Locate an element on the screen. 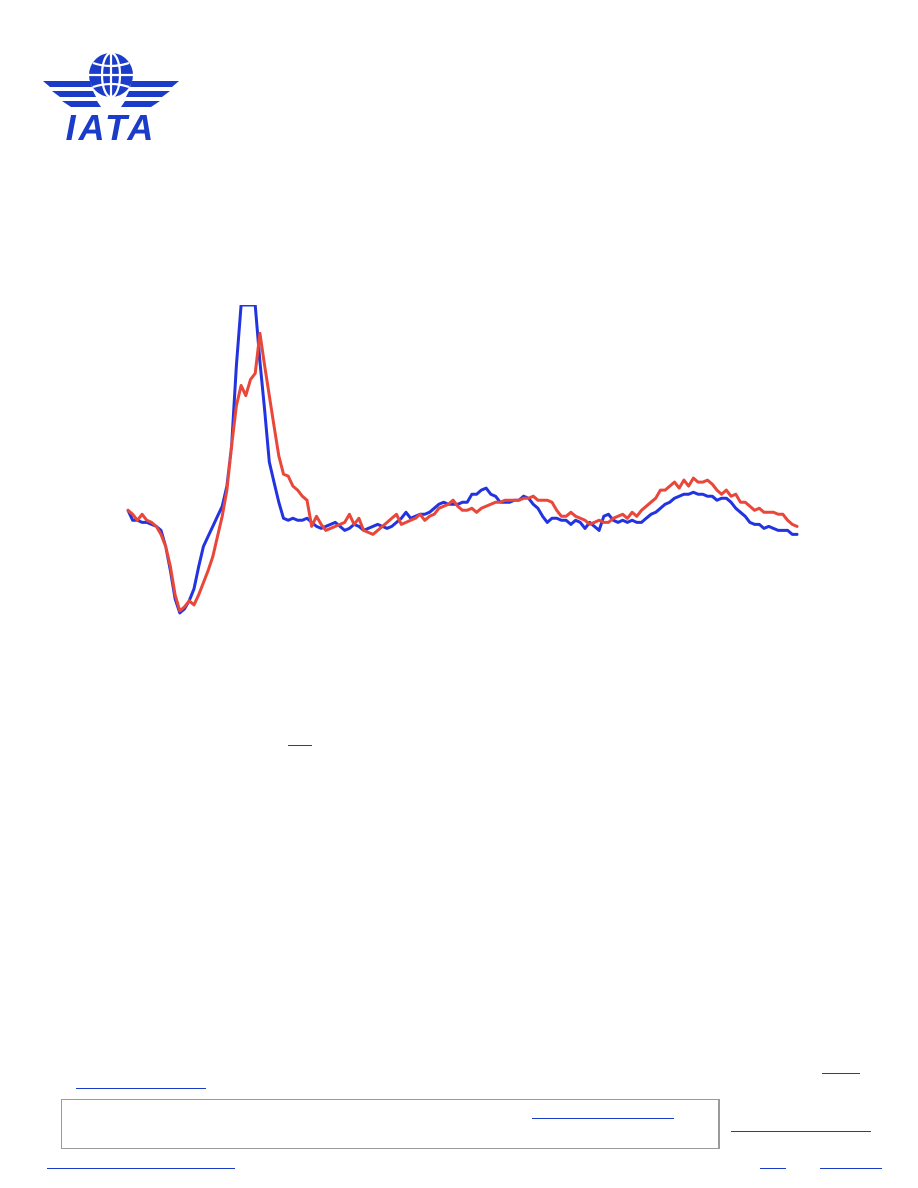 The height and width of the screenshot is (1188, 918). notice-box-divider is located at coordinates (719, 1124).